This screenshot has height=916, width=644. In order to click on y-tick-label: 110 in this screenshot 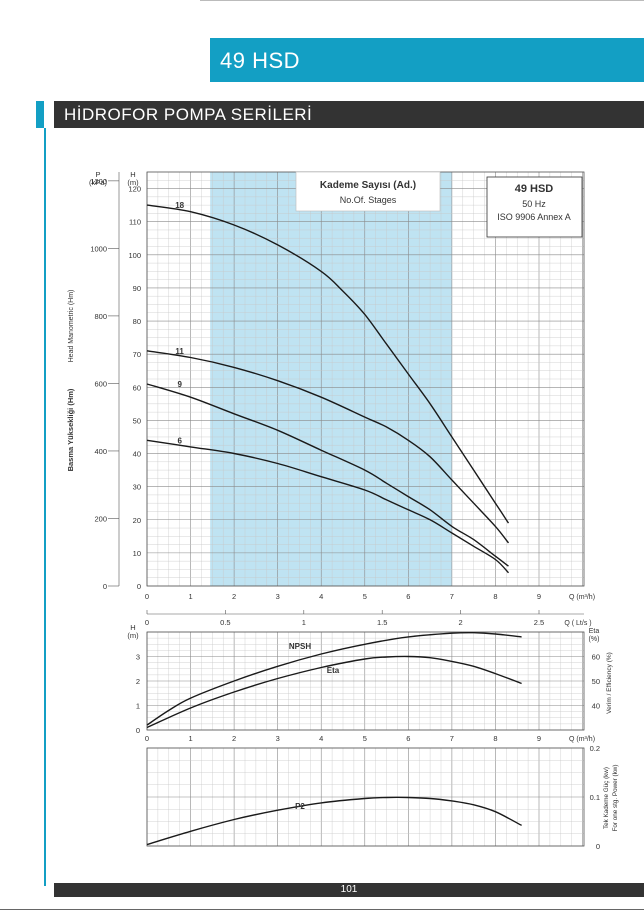, I will do `click(135, 222)`.